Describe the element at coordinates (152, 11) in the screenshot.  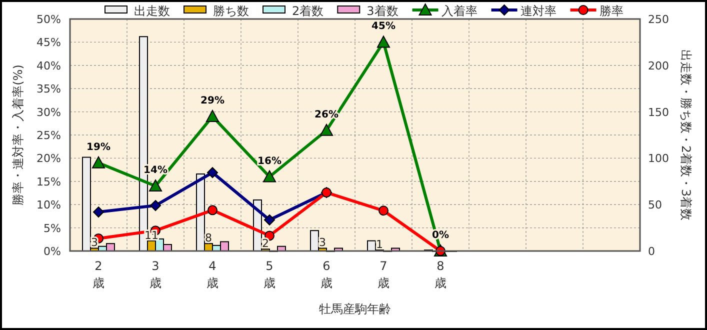
I see `legend-label: 出走数` at that location.